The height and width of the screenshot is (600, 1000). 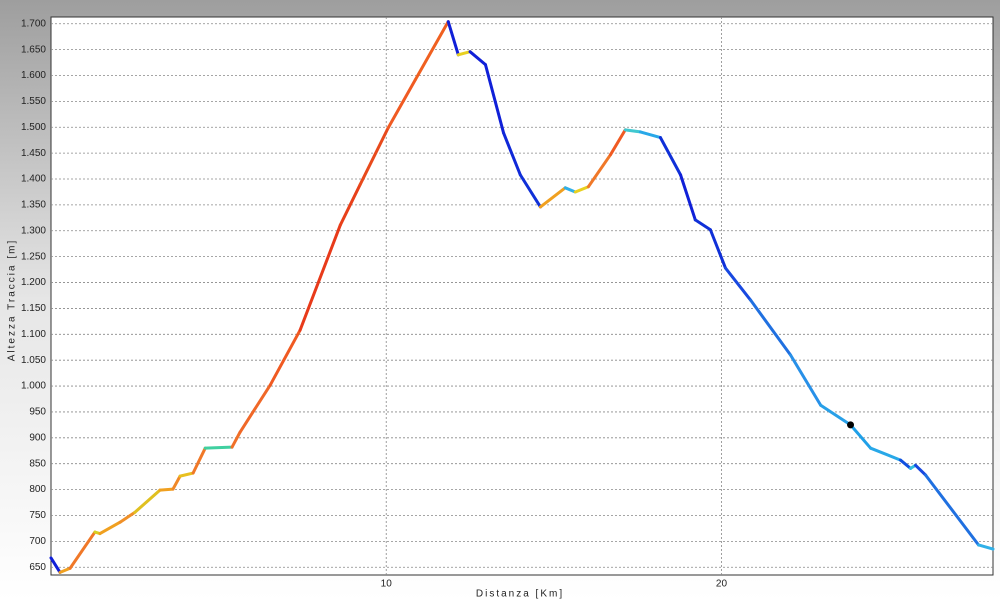 I want to click on y-tick-label: 1.600, so click(x=33, y=75).